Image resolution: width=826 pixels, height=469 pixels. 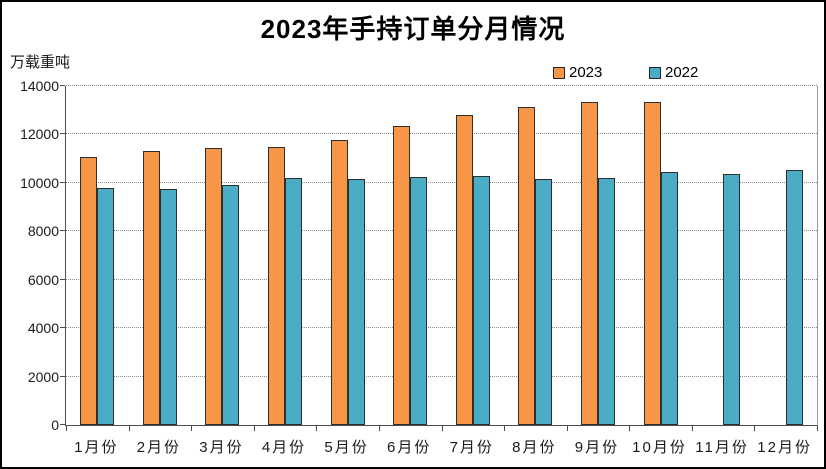 I want to click on x-label-1月份: 1月份, so click(x=96, y=447).